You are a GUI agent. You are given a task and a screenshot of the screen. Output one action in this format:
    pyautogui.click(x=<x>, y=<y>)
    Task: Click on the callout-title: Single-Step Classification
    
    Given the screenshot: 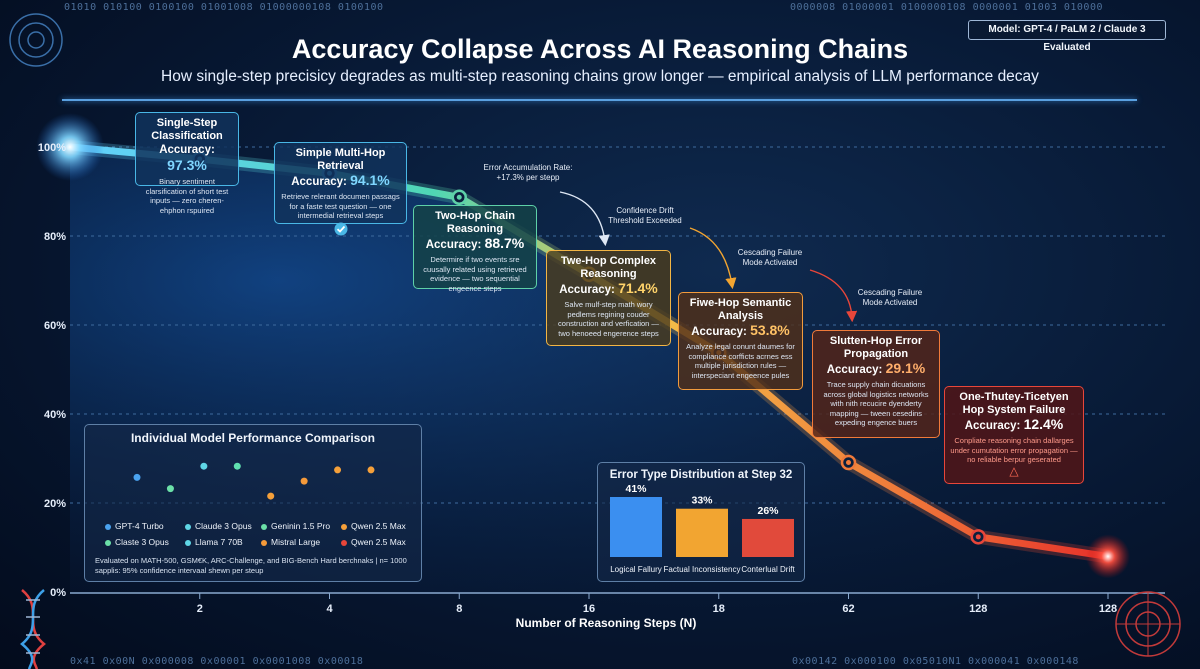 What is the action you would take?
    pyautogui.click(x=187, y=129)
    